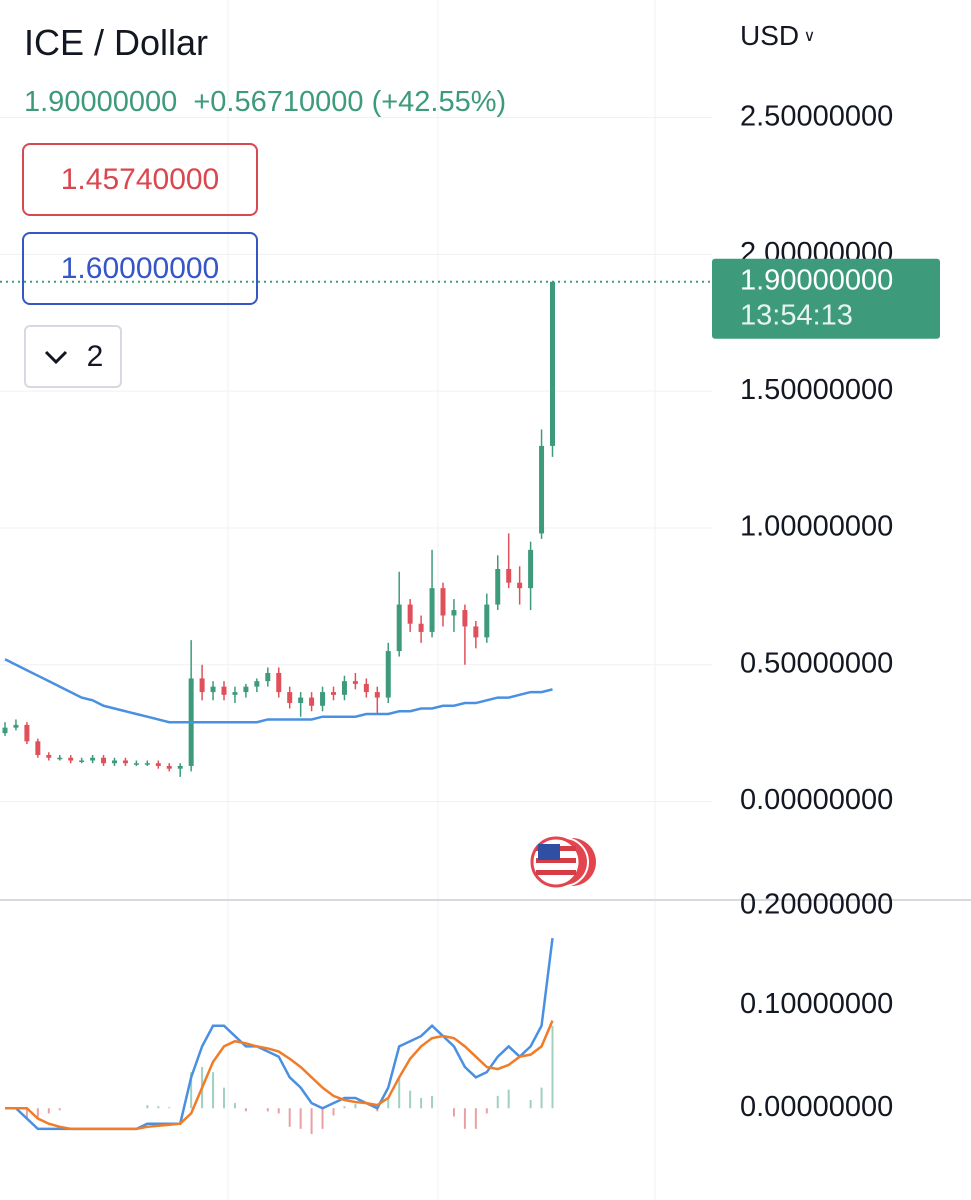 The width and height of the screenshot is (971, 1200). What do you see at coordinates (265, 102) in the screenshot?
I see `price-summary: 1.90000000 +0.56710000 (+42.55%)` at bounding box center [265, 102].